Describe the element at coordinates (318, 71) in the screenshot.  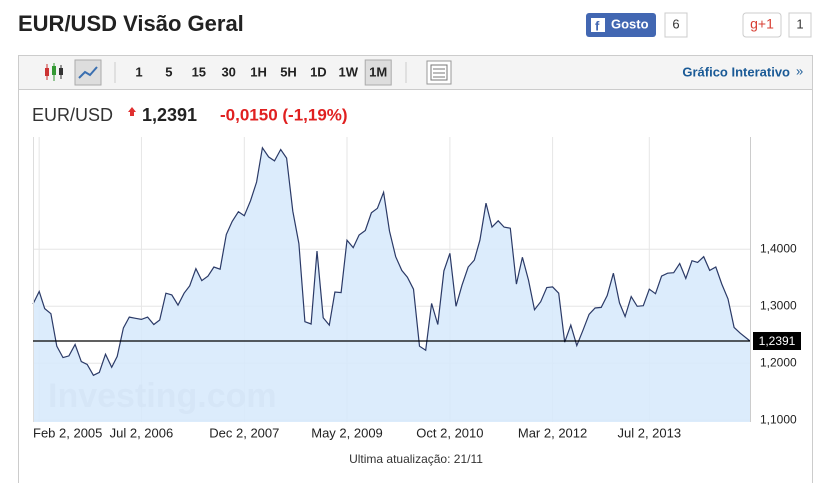
I see `range-button: 1D` at that location.